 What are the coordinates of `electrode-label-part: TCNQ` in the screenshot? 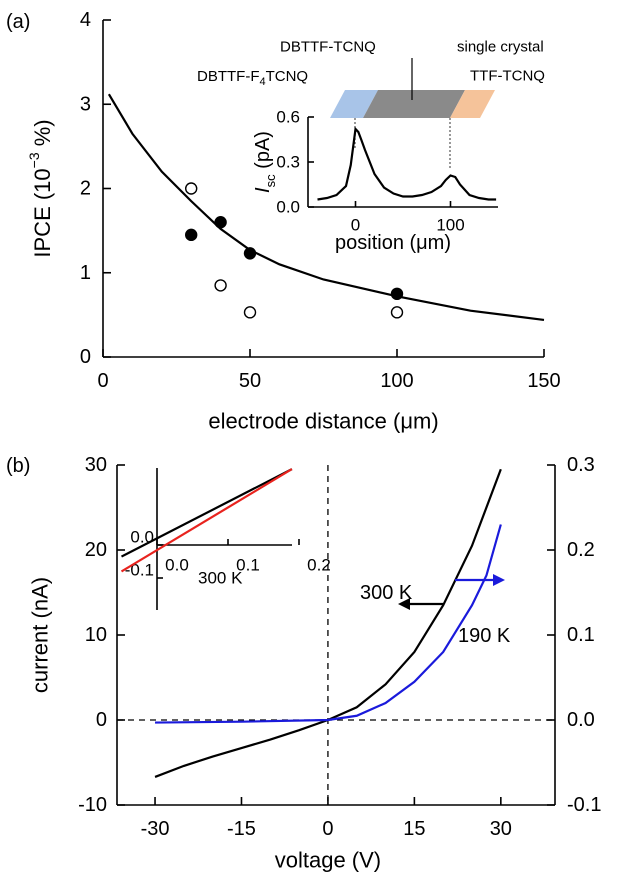 It's located at (287, 76).